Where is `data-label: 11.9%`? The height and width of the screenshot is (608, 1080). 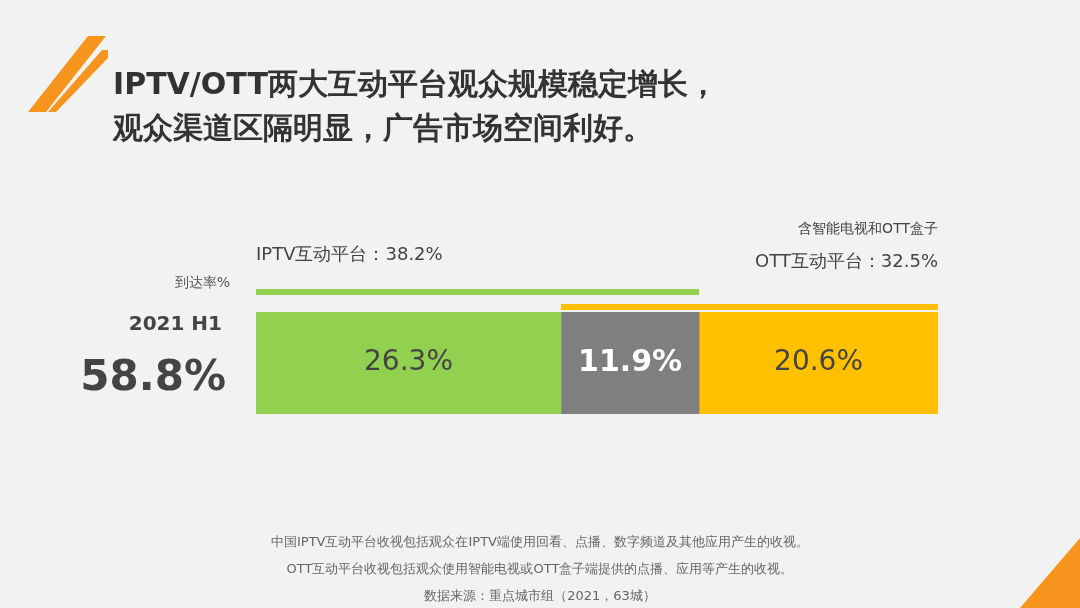
data-label: 11.9% is located at coordinates (630, 360).